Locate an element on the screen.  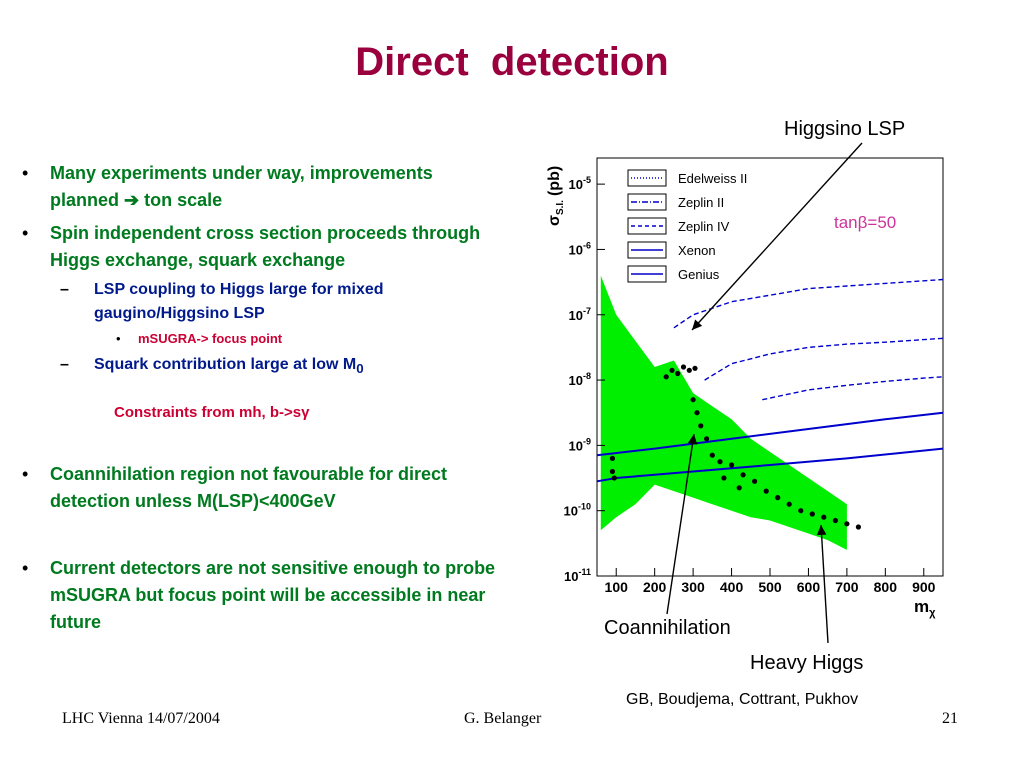
scan-region-band is located at coordinates (723, 412).